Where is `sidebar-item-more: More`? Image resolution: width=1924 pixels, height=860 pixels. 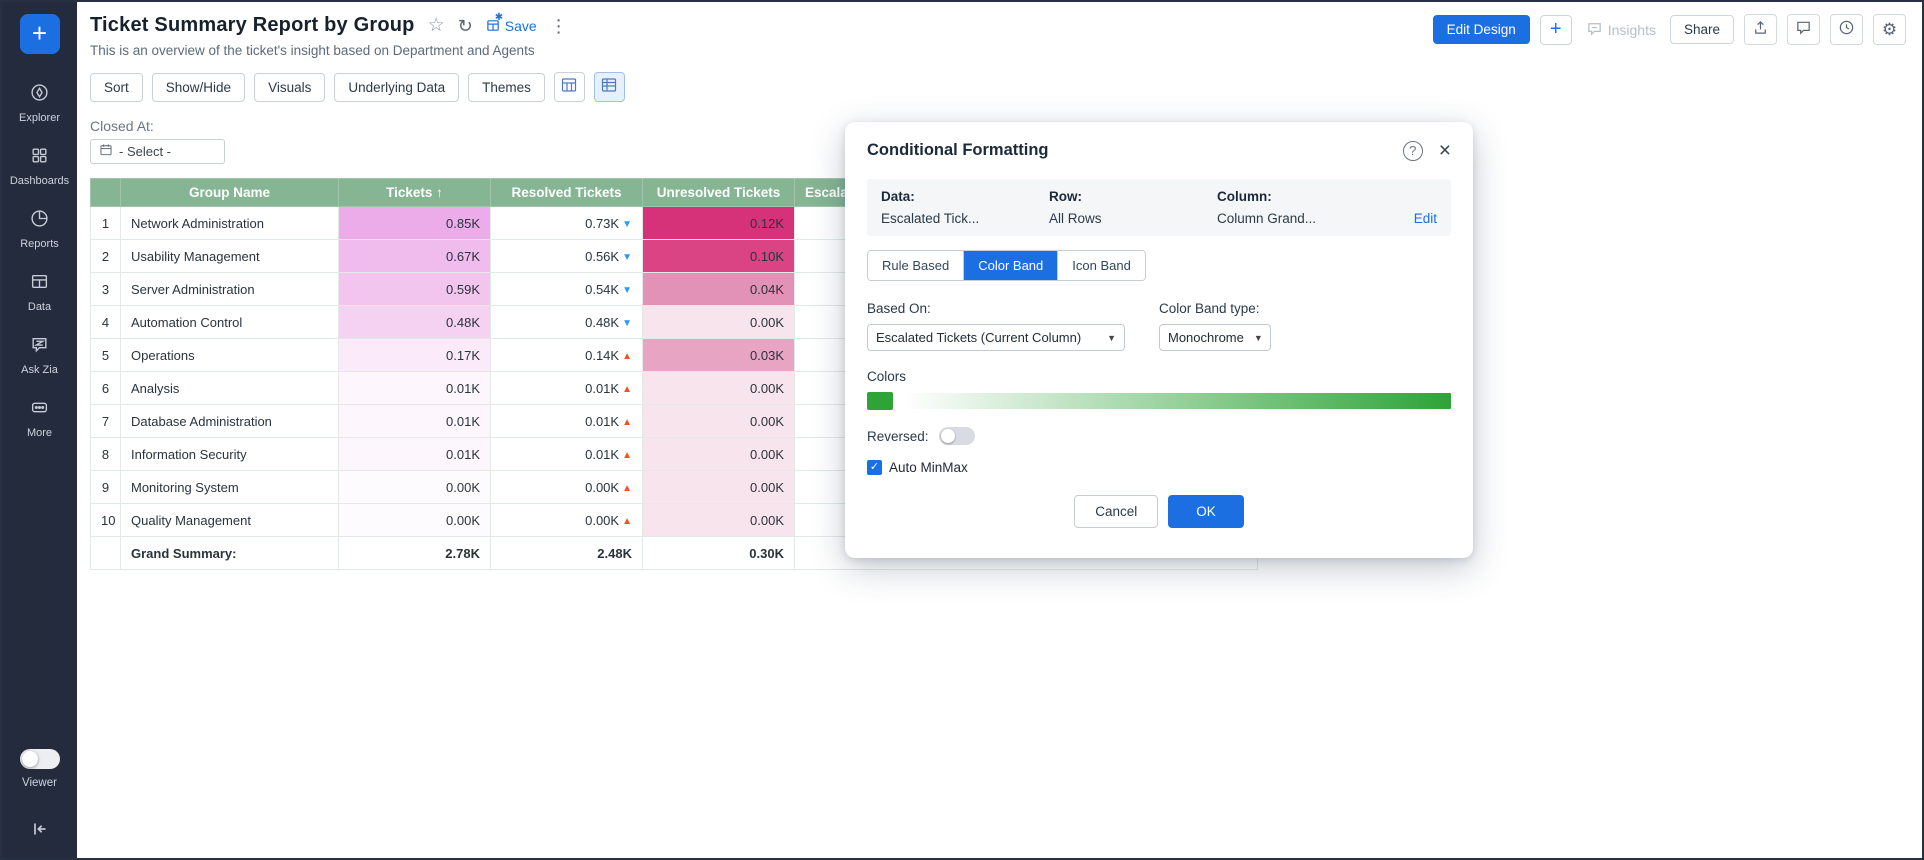
sidebar-item-more: More is located at coordinates (39, 418).